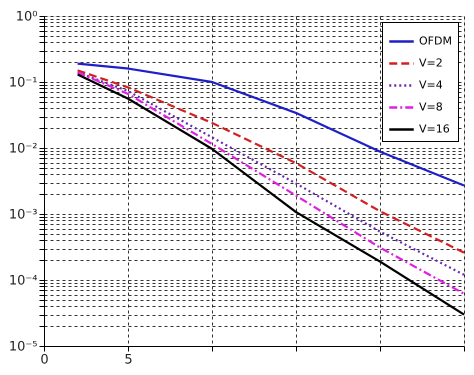 The height and width of the screenshot is (375, 474). Describe the element at coordinates (23, 215) in the screenshot. I see `y-tick-label: 10⁻³` at that location.